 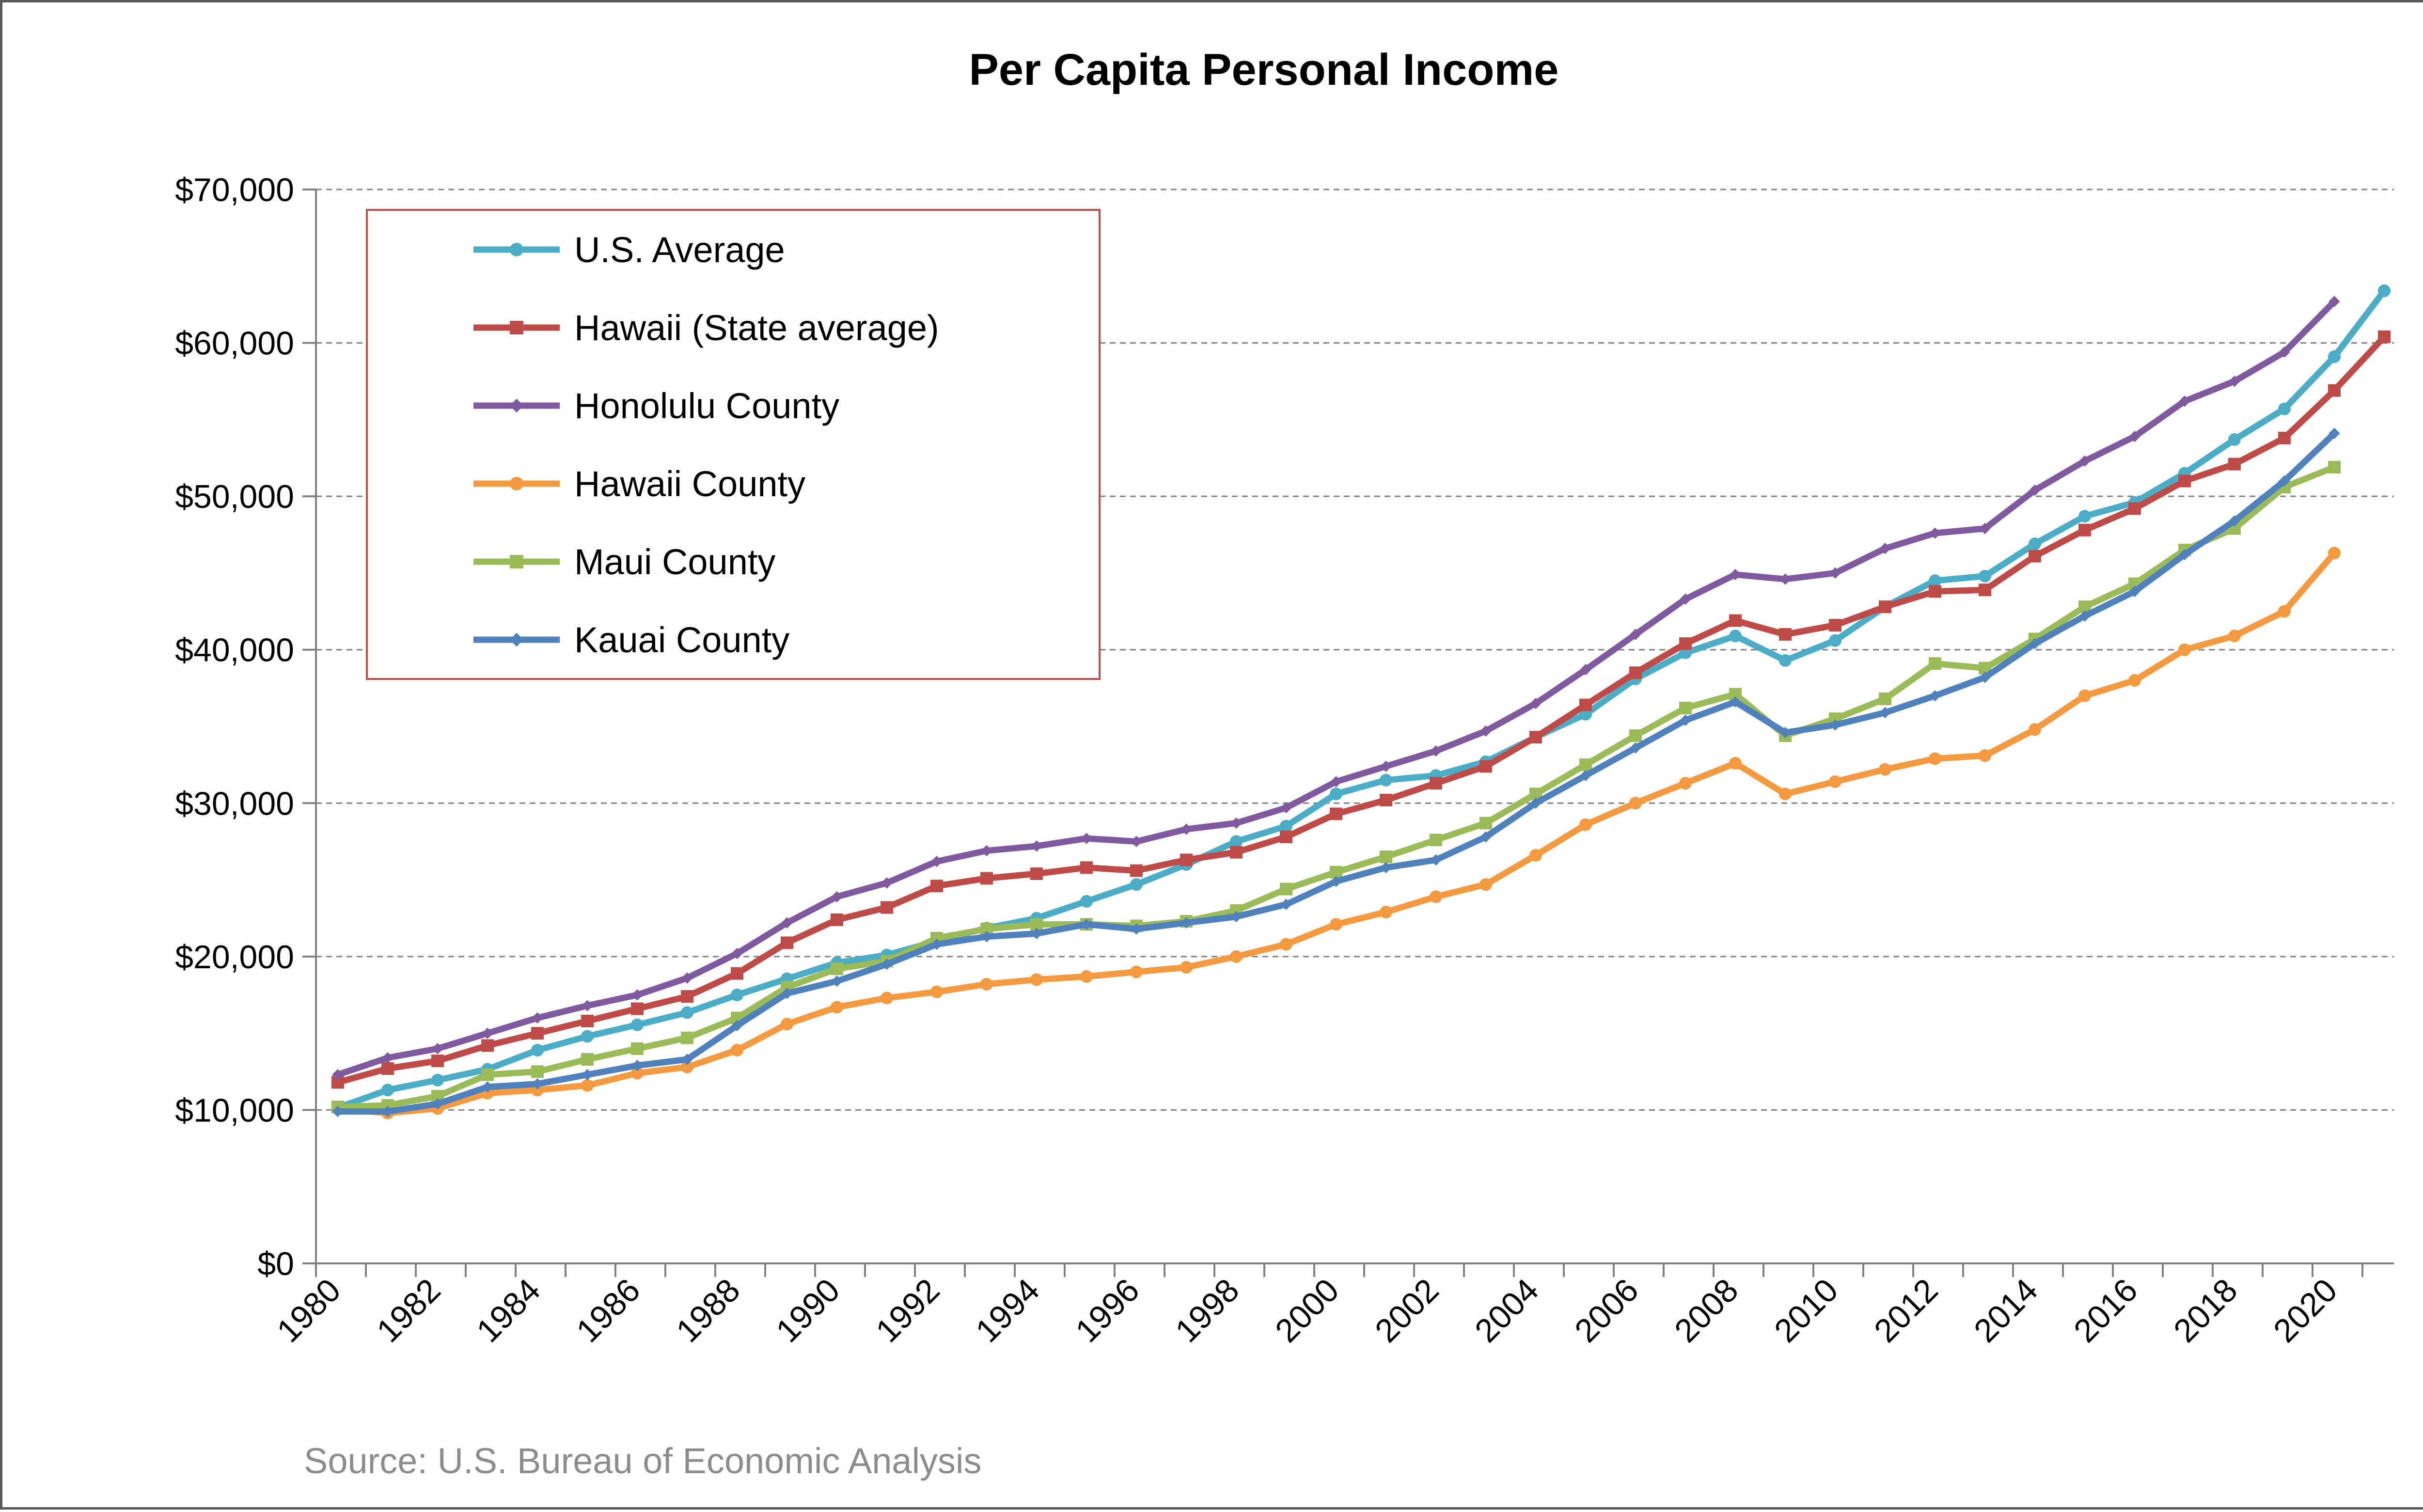 What do you see at coordinates (1108, 1311) in the screenshot?
I see `x-tick-label: 1996` at bounding box center [1108, 1311].